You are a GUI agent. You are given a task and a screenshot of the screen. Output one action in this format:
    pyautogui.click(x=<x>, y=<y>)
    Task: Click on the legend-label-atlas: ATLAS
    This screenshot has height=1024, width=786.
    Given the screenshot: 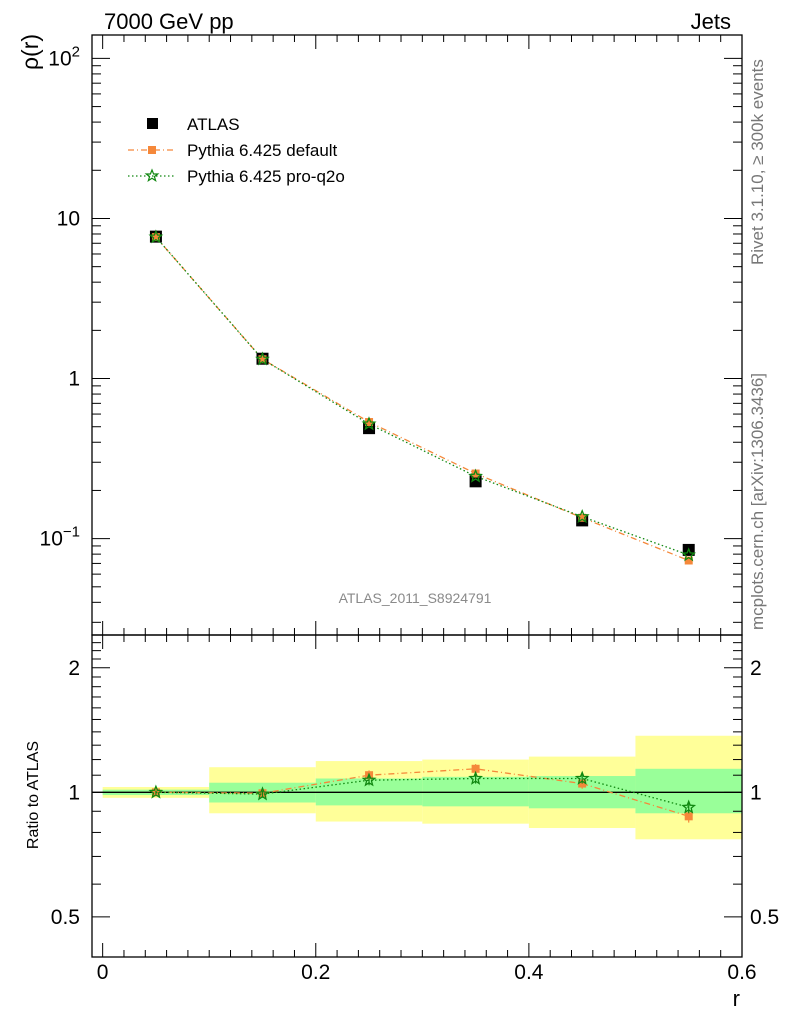 What is the action you would take?
    pyautogui.click(x=213, y=124)
    